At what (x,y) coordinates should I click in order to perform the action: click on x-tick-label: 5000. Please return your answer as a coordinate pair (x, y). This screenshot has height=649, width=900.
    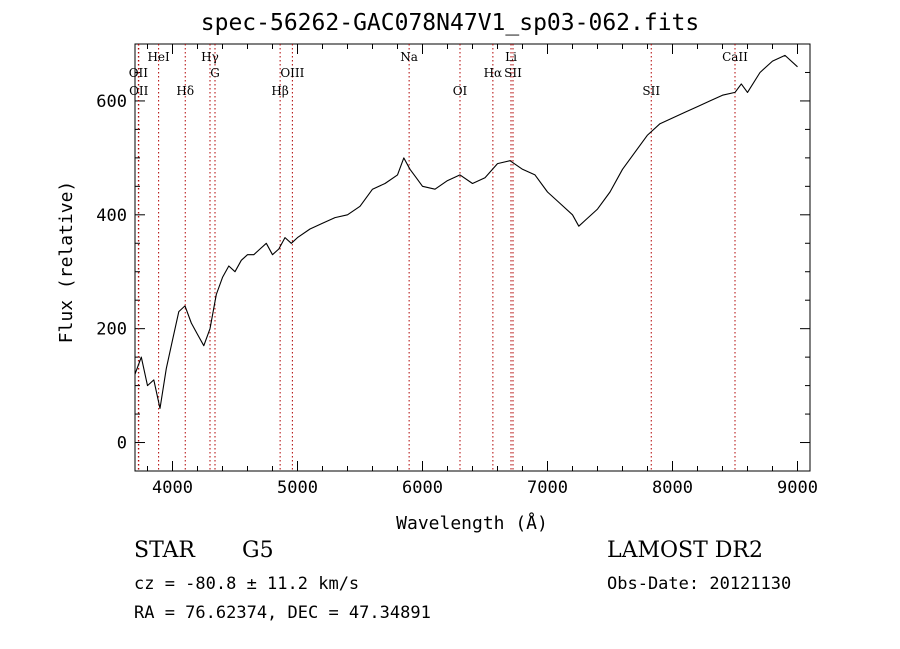
    Looking at the image, I should click on (297, 488).